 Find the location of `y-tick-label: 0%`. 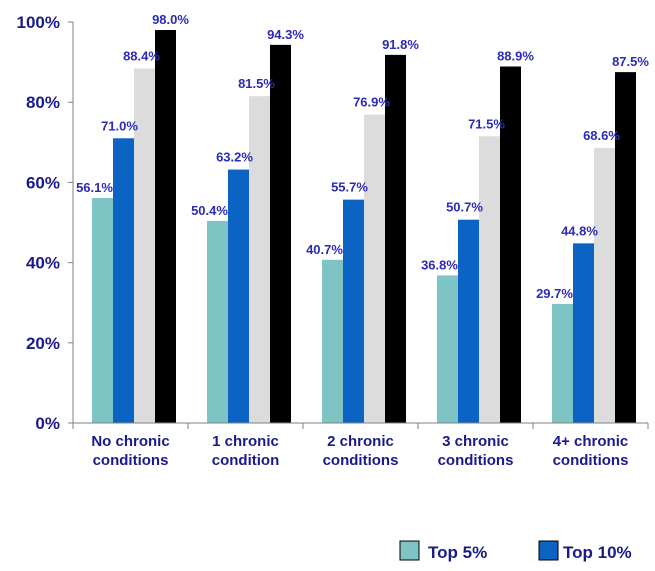

y-tick-label: 0% is located at coordinates (47, 423).